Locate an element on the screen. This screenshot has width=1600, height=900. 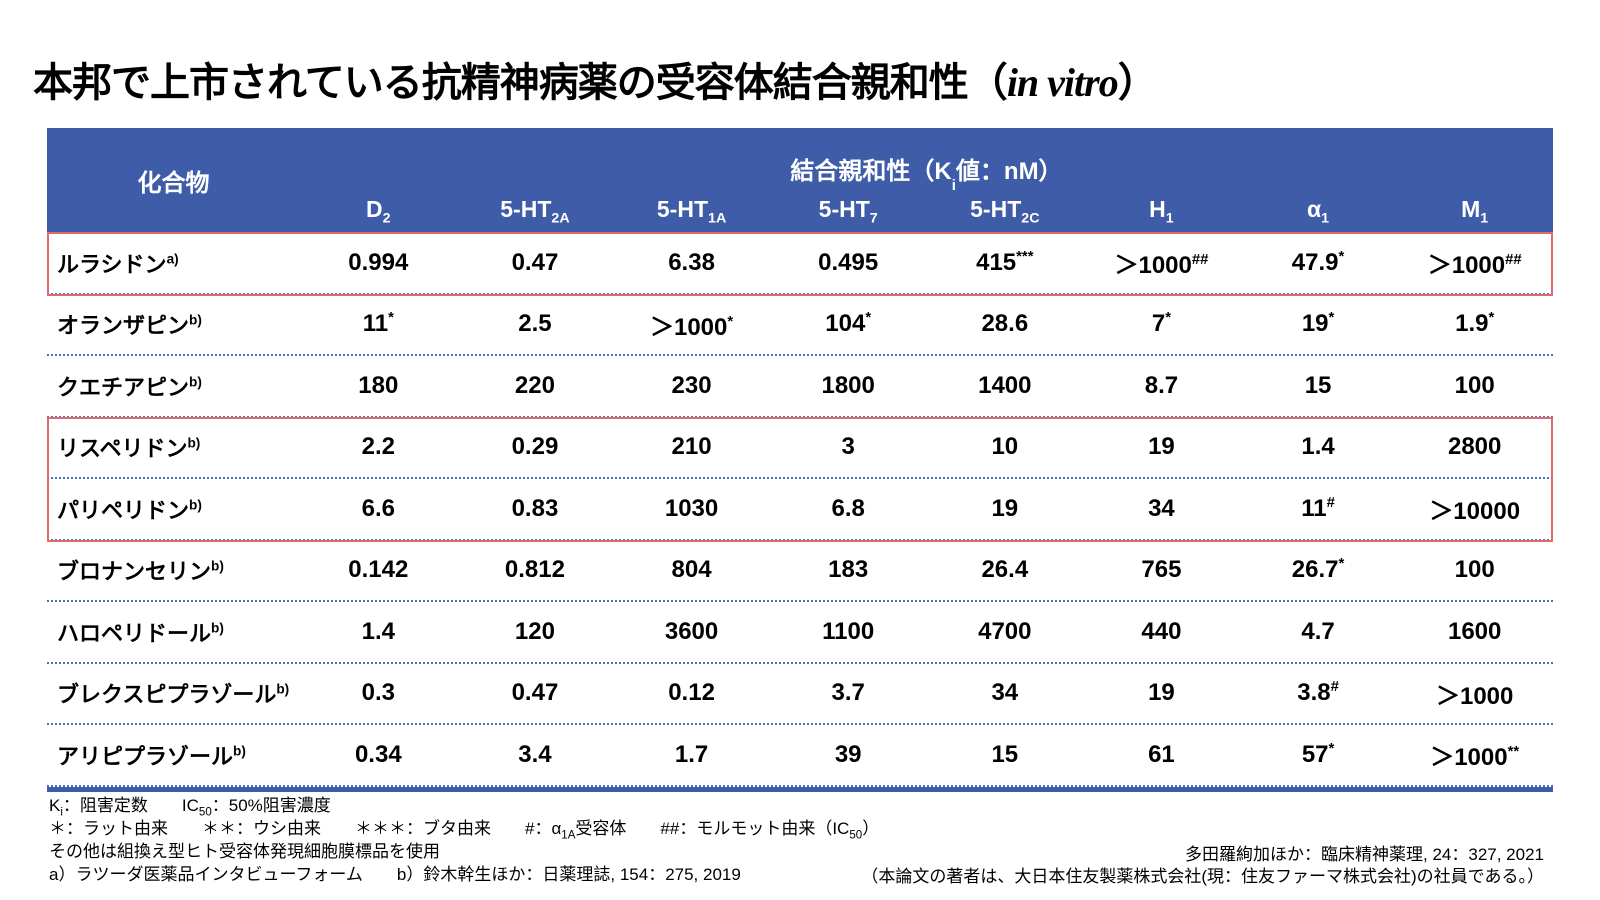
compound-name: オランザピンb) is located at coordinates (129, 325).